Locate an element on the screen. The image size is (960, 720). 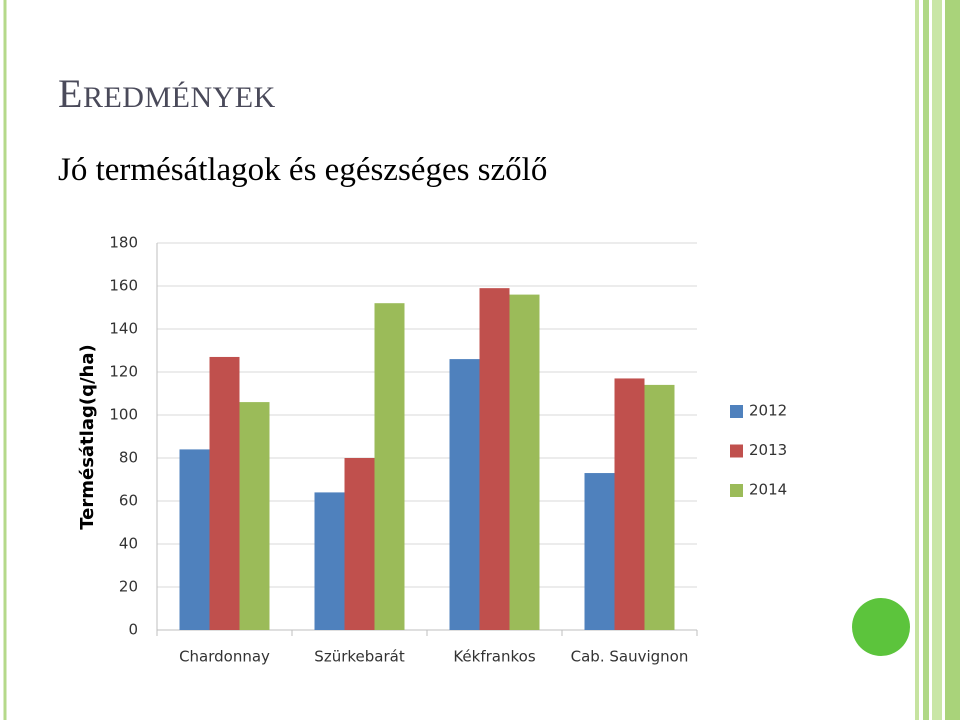
x-tick-label: Cab. Sauvignon is located at coordinates (630, 657).